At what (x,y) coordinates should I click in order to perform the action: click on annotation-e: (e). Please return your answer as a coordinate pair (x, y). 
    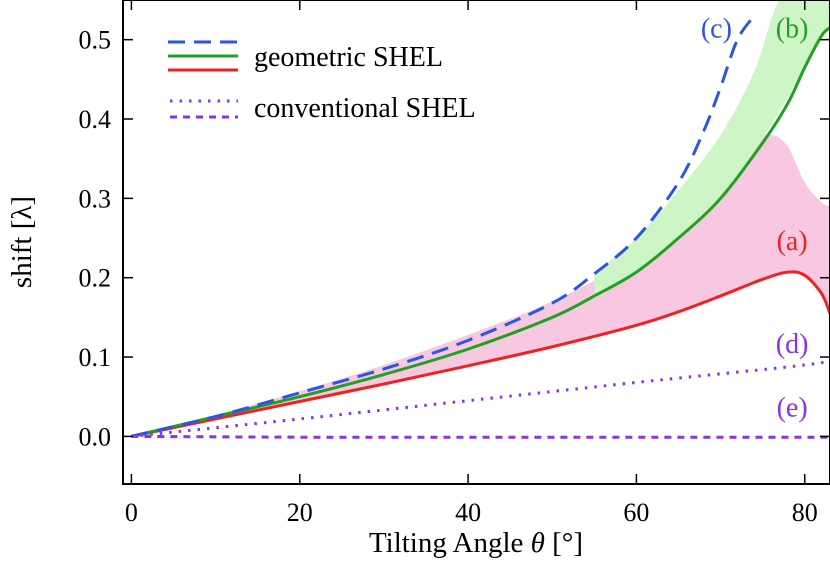
    Looking at the image, I should click on (792, 408).